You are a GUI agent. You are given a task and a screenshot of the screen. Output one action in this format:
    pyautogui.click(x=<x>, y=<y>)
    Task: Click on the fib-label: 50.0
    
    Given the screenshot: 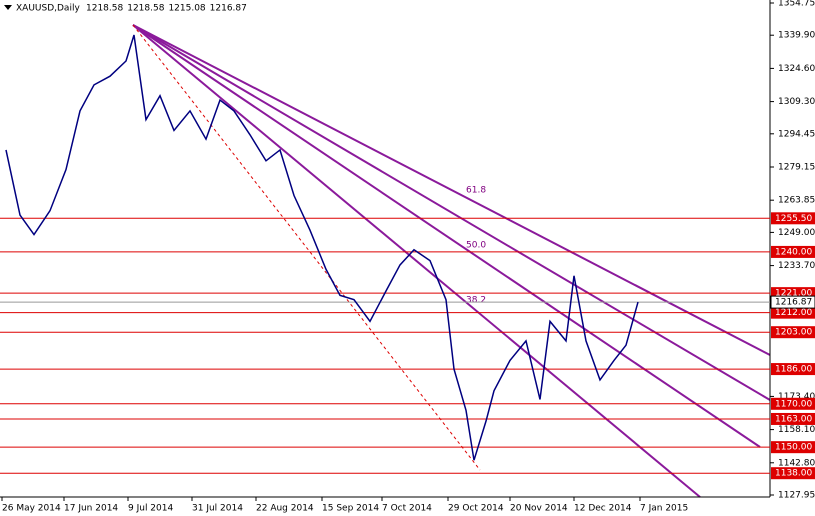 What is the action you would take?
    pyautogui.click(x=476, y=246)
    